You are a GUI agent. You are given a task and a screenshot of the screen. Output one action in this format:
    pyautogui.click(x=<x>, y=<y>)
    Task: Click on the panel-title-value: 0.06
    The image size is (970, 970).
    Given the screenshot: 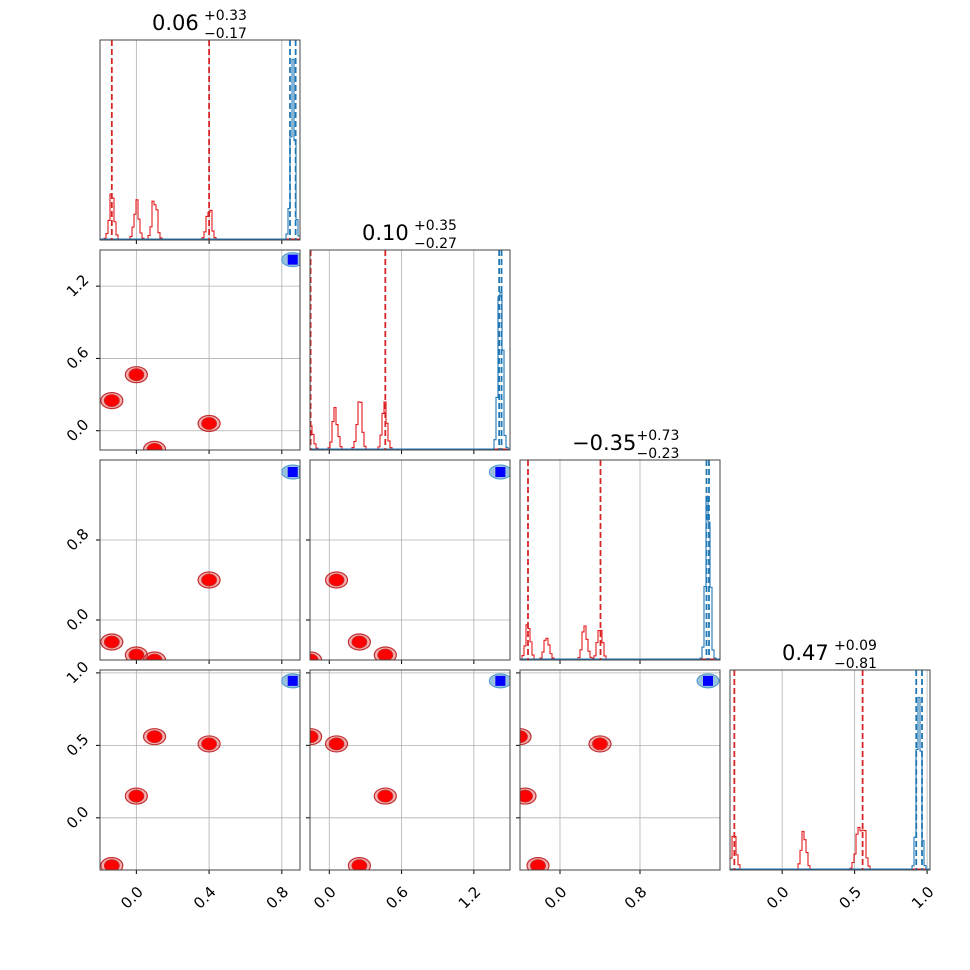 What is the action you would take?
    pyautogui.click(x=175, y=23)
    